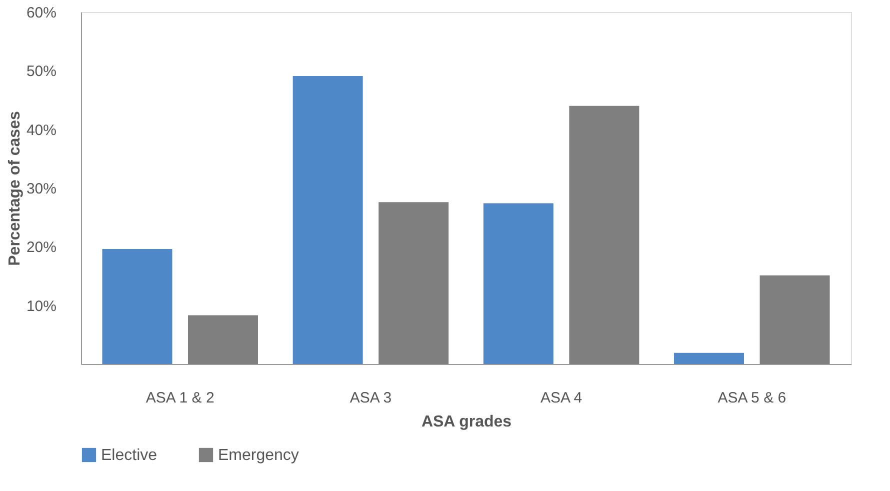  I want to click on y-tick-label: 50%, so click(41, 71).